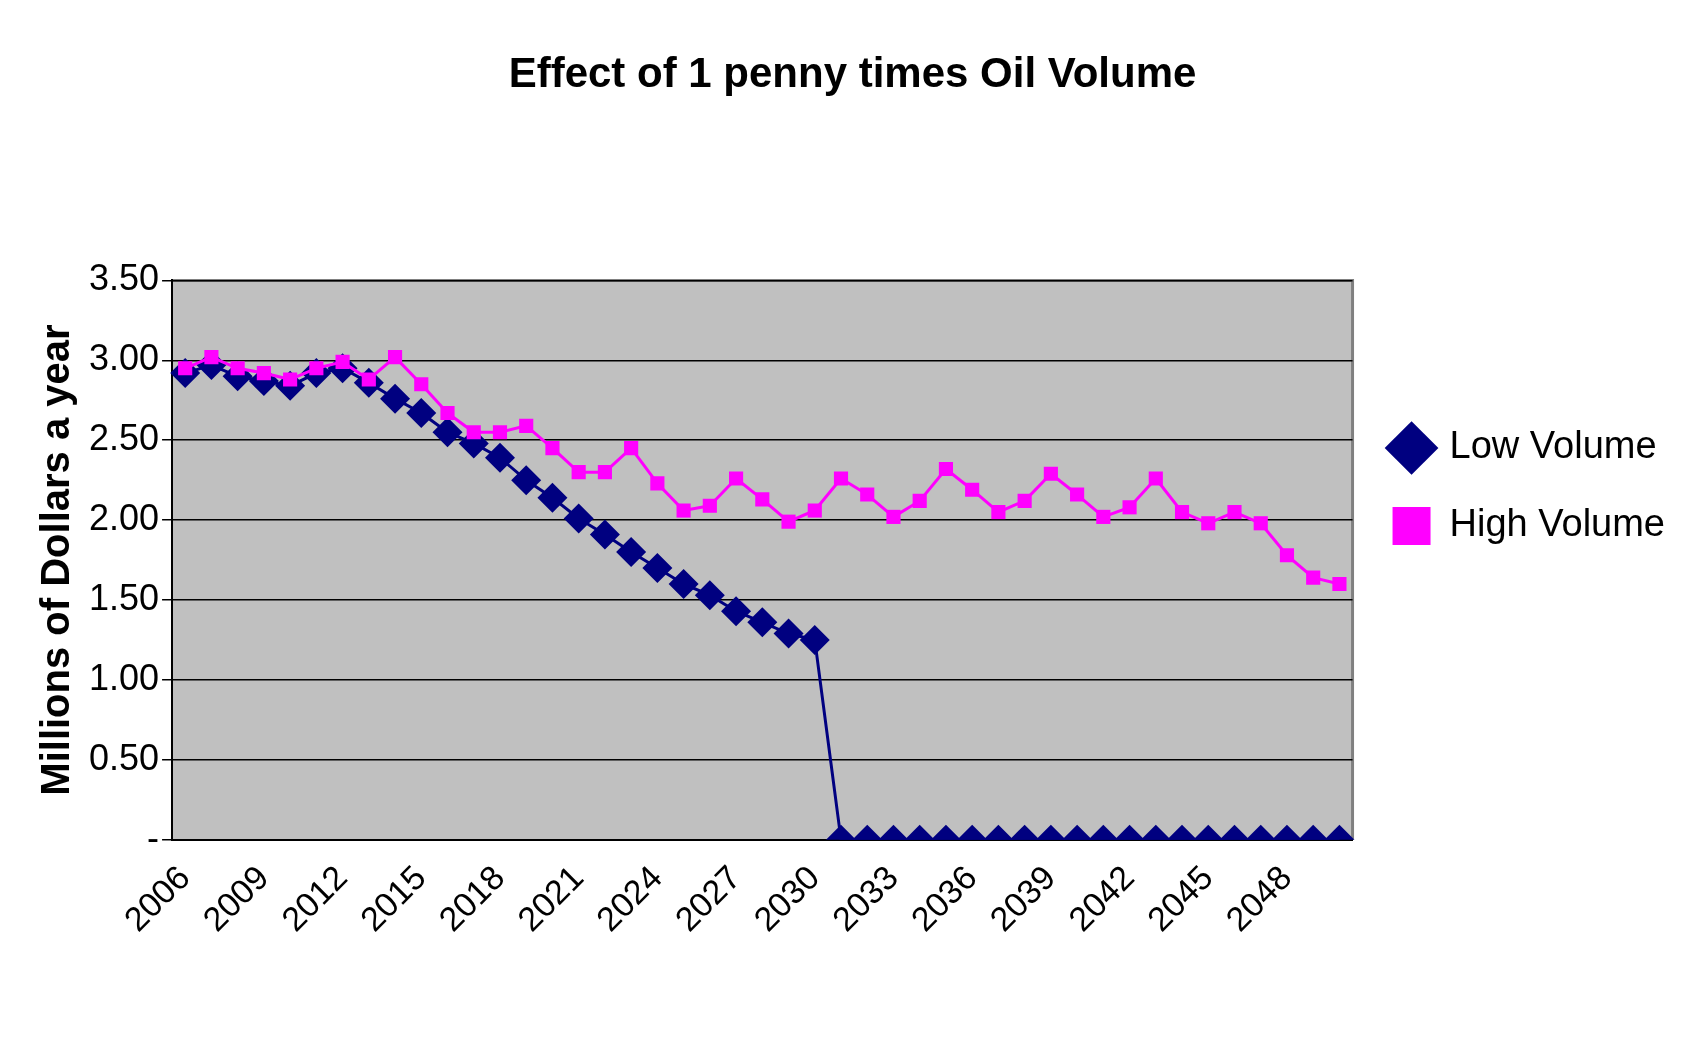  I want to click on y-tick-label: 1.00, so click(124, 677).